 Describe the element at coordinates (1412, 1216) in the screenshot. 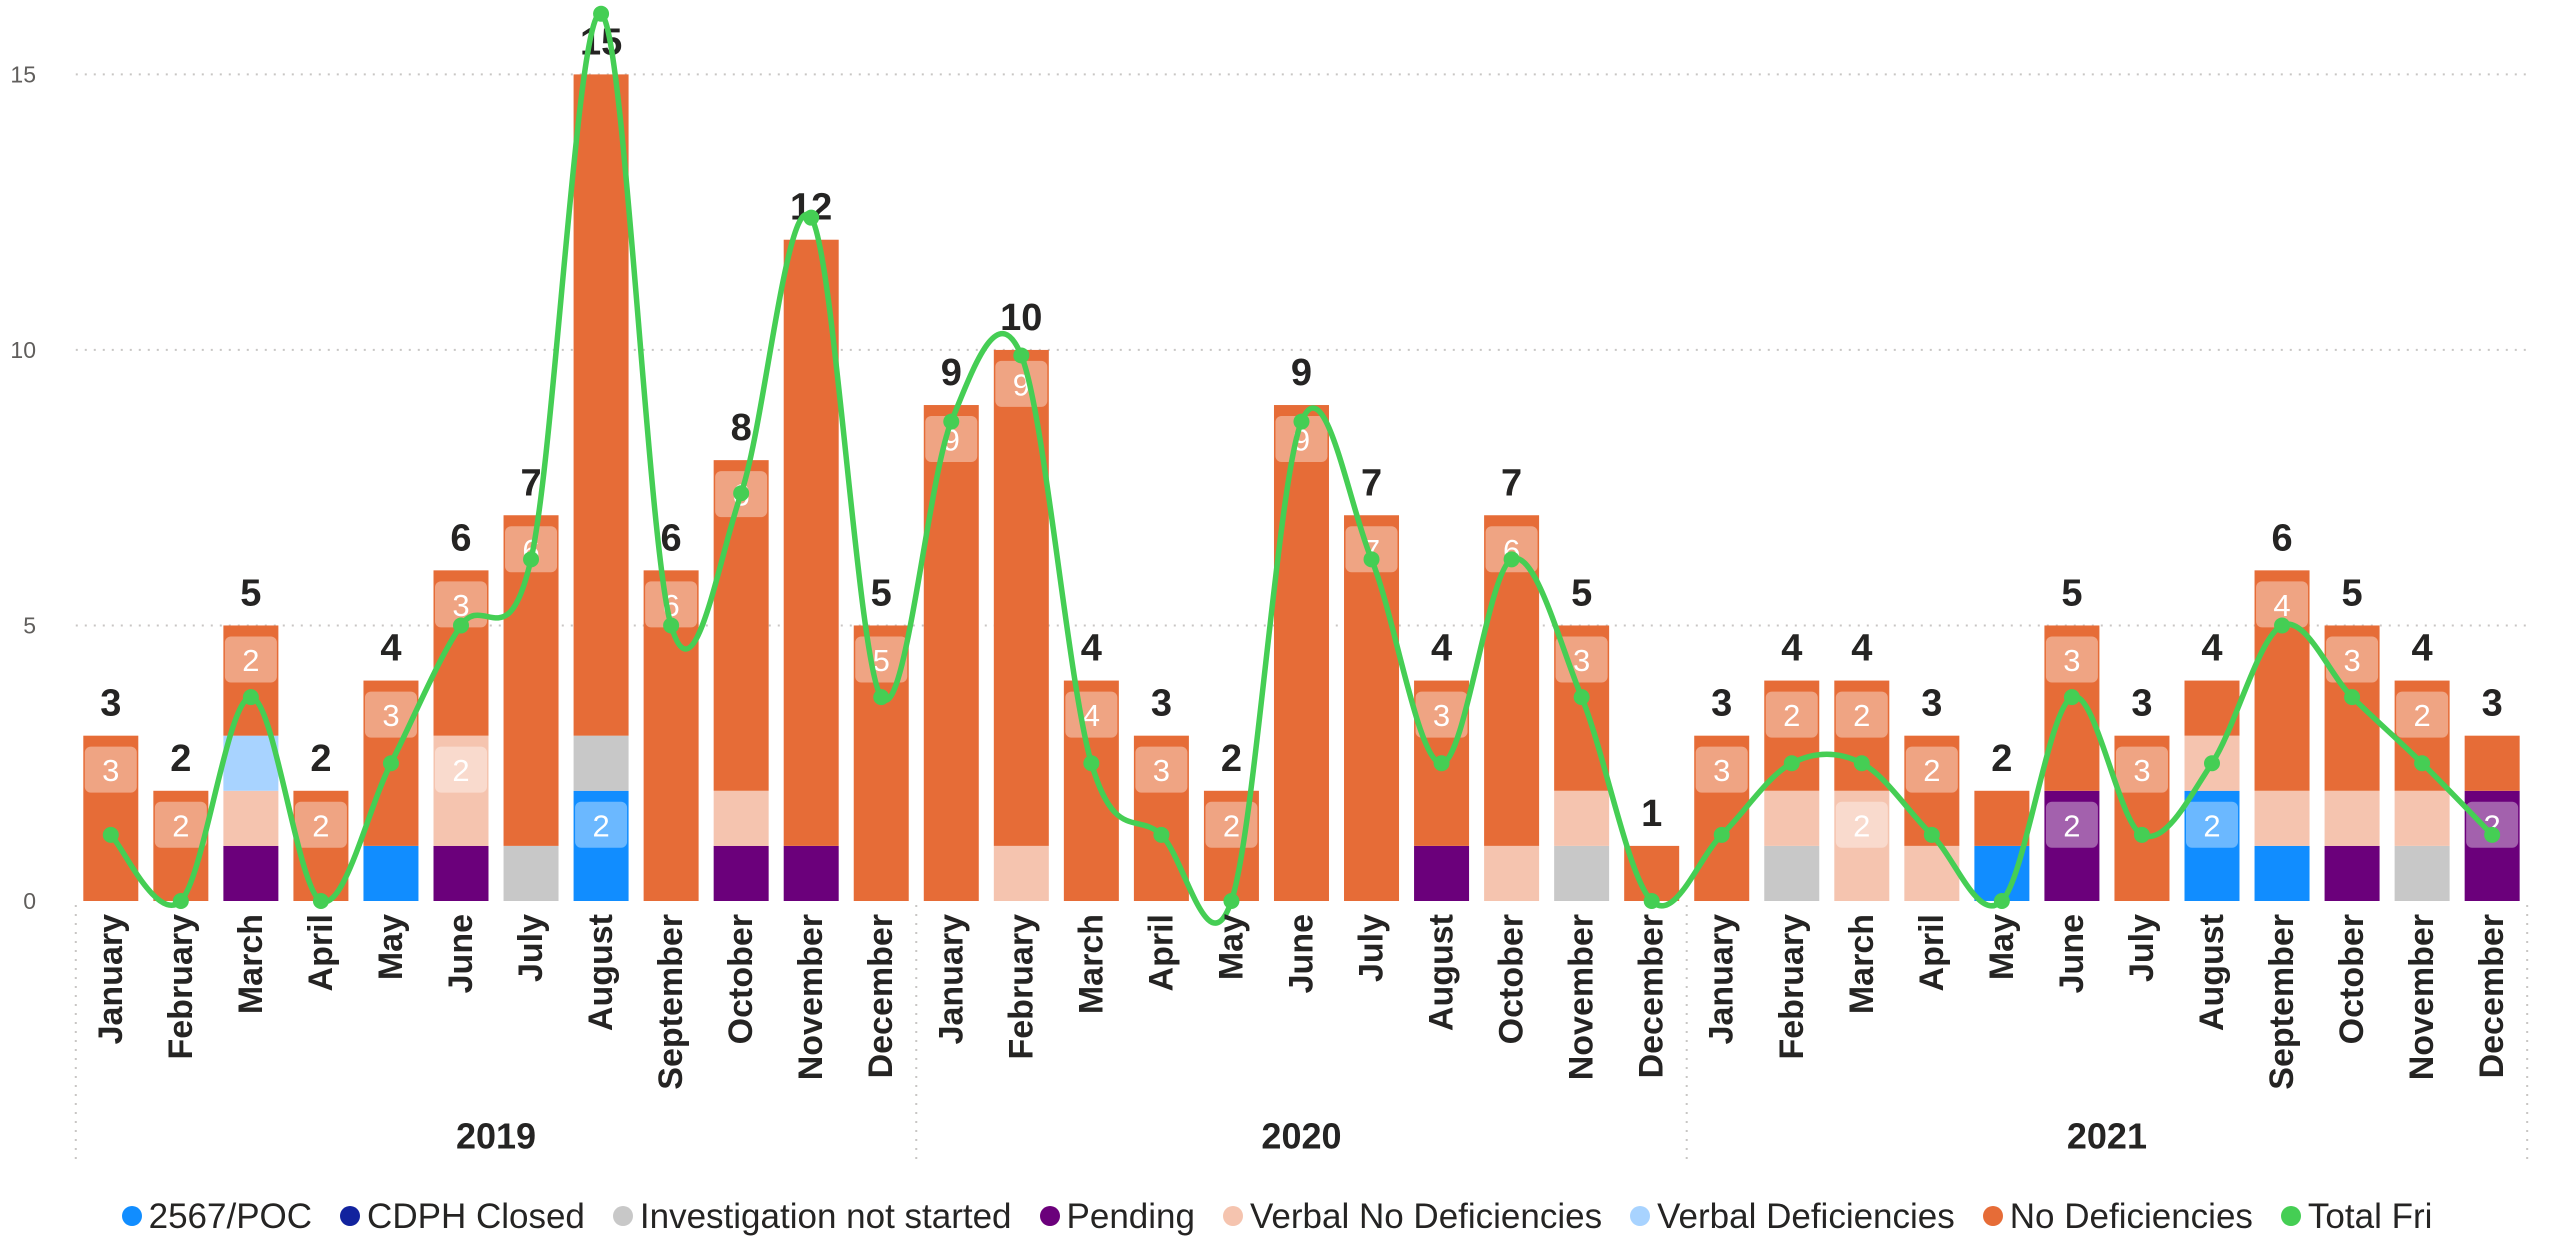

I see `legend-item: Verbal No Deficiencies` at that location.